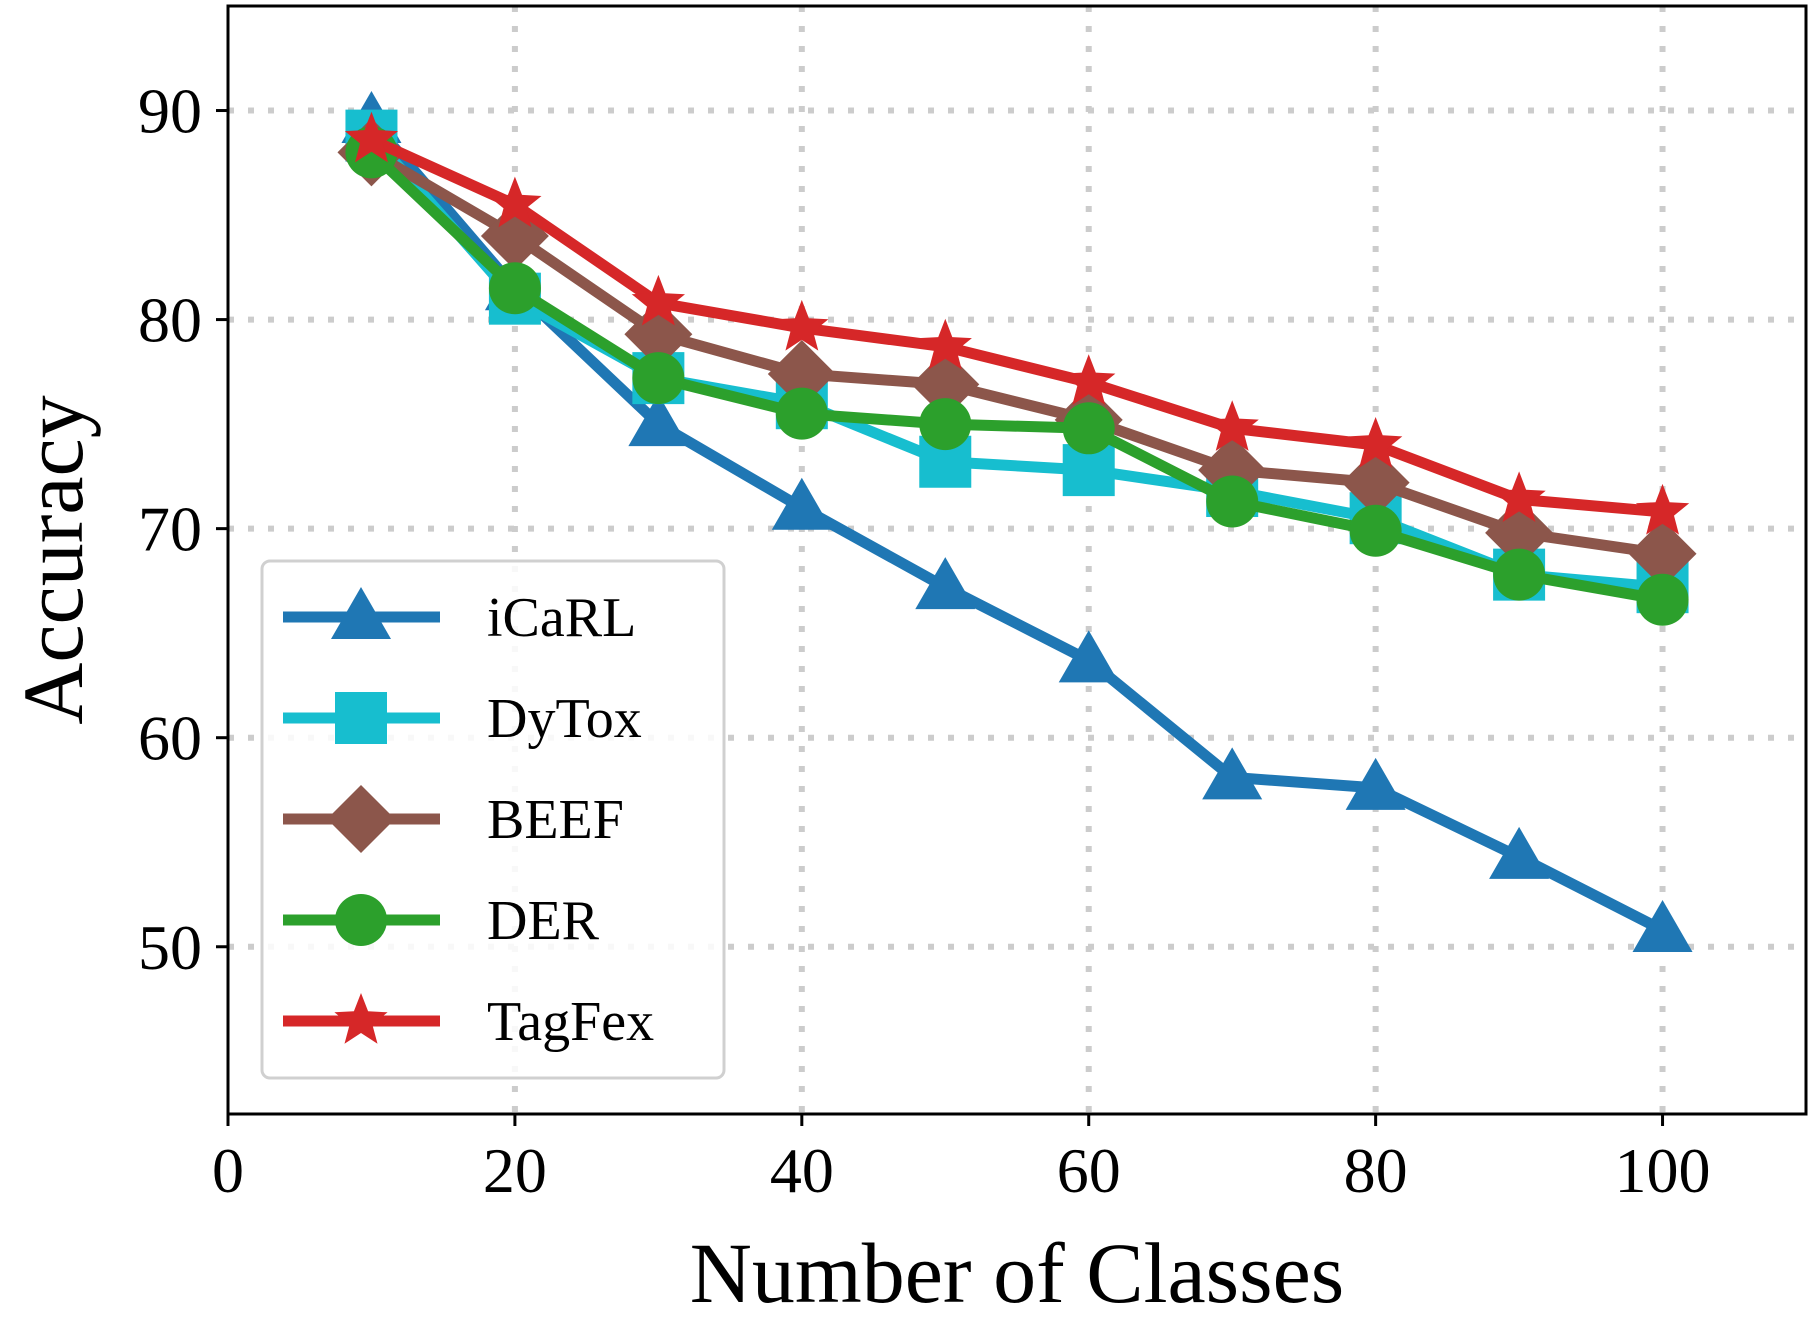  What do you see at coordinates (453, 819) in the screenshot?
I see `legend-entry: BEEF` at bounding box center [453, 819].